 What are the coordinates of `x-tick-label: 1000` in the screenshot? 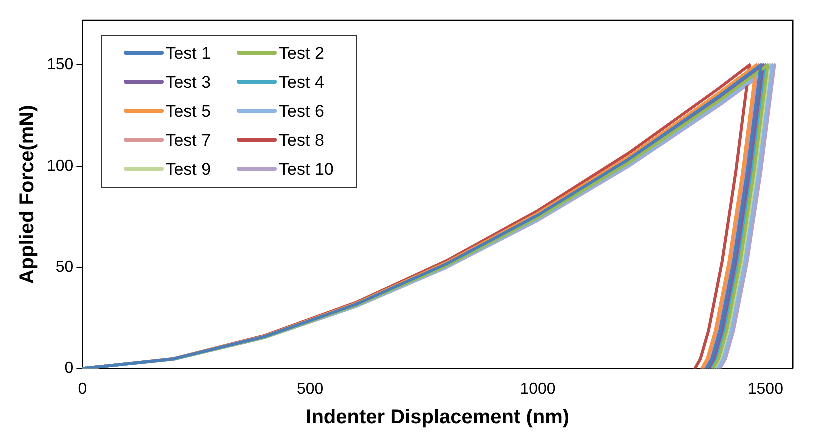 It's located at (538, 389).